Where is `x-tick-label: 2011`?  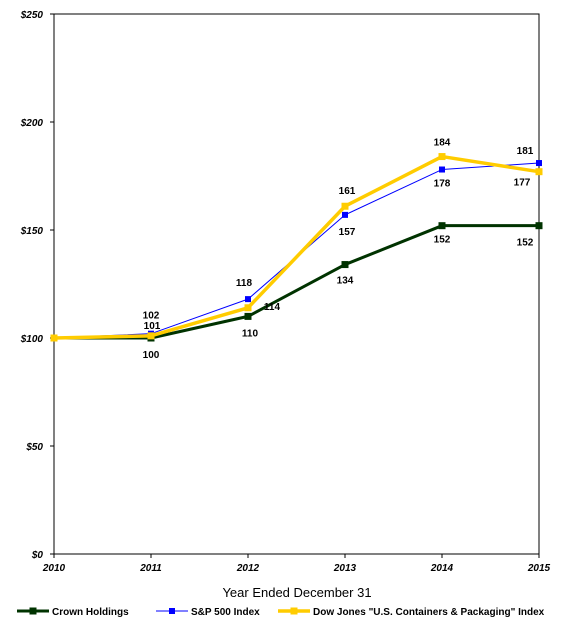 x-tick-label: 2011 is located at coordinates (150, 568).